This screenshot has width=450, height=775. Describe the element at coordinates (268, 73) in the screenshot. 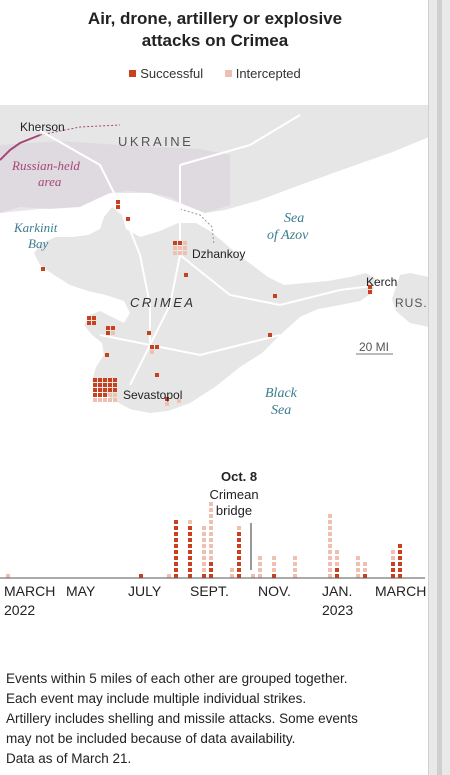

I see `legend-intercepted-label: Intercepted` at that location.